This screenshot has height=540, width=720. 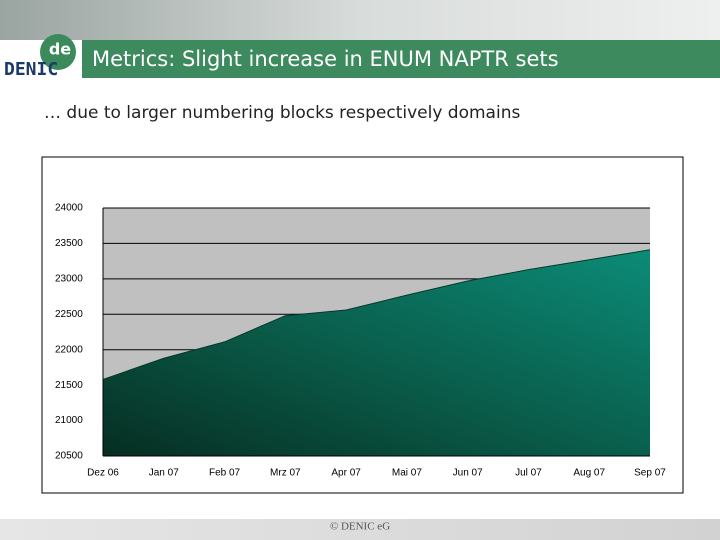 What do you see at coordinates (225, 473) in the screenshot?
I see `x-tick-label: Feb 07` at bounding box center [225, 473].